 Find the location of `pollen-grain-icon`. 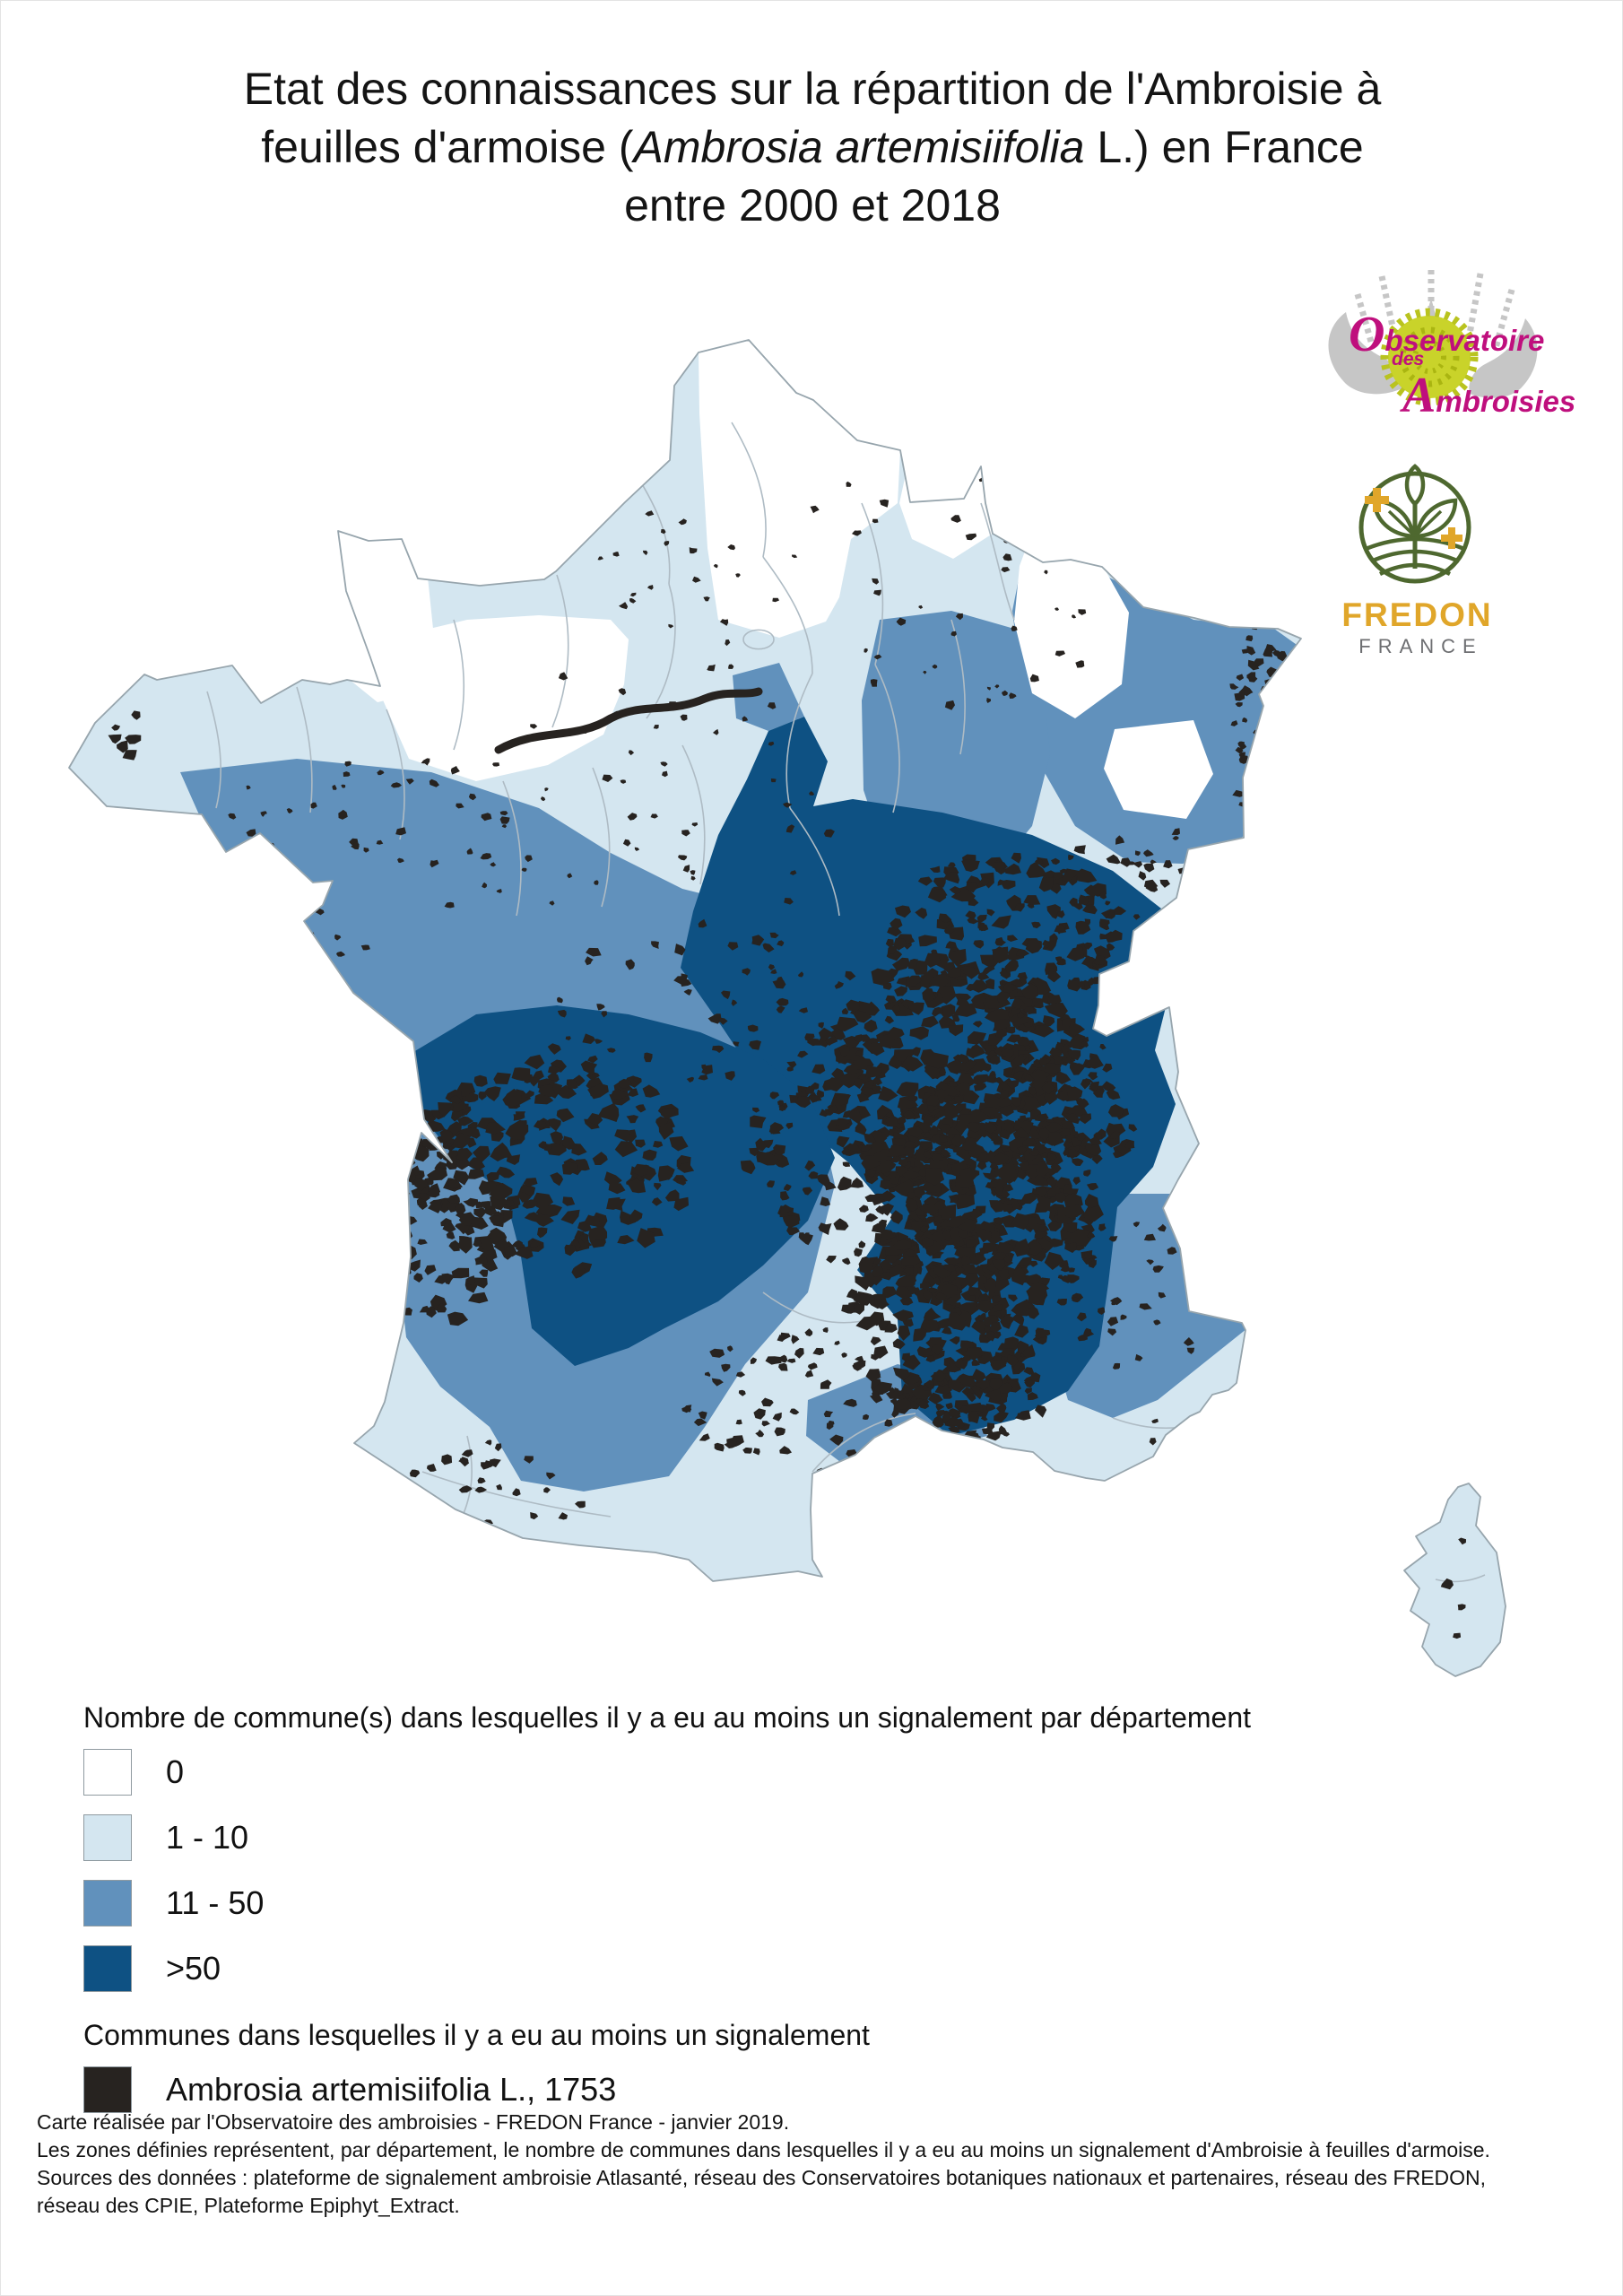

pollen-grain-icon is located at coordinates (1429, 357).